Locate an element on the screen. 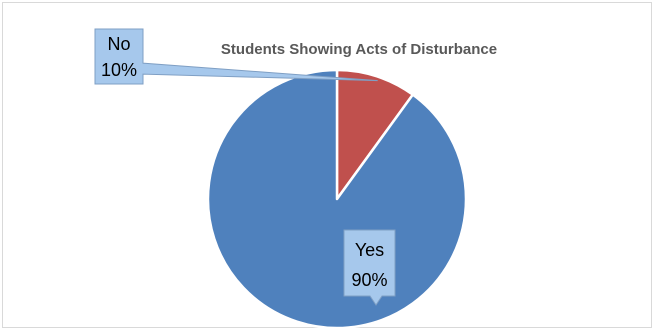 The width and height of the screenshot is (657, 331). data-label-category-no: No is located at coordinates (118, 44).